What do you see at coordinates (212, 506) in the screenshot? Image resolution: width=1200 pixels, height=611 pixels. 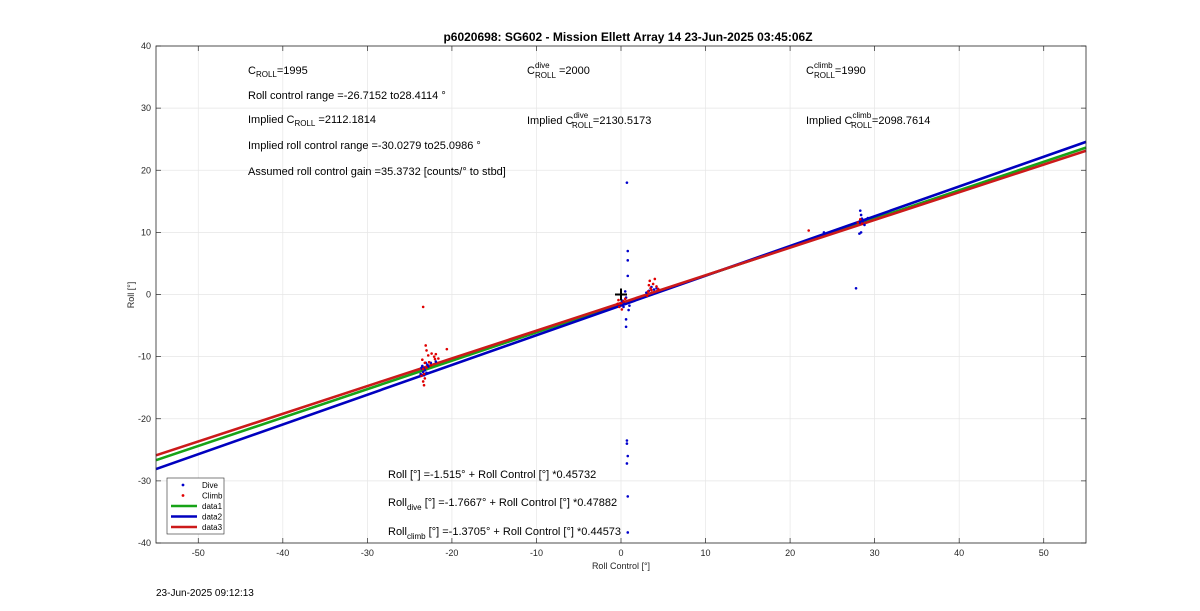 I see `legend-label-data1: data1` at bounding box center [212, 506].